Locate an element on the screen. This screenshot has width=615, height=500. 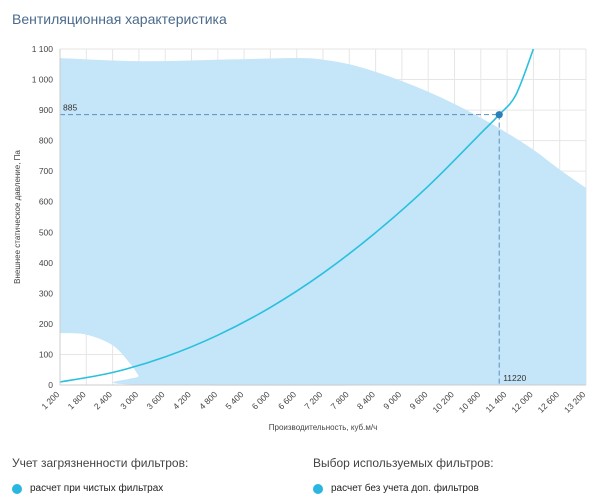
clean-filters-label: расчет при чистых фильтрах is located at coordinates (97, 488).